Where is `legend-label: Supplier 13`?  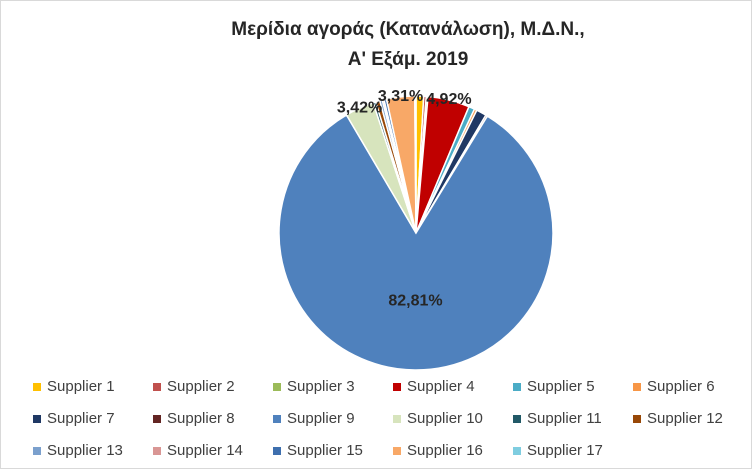
legend-label: Supplier 13 is located at coordinates (85, 450).